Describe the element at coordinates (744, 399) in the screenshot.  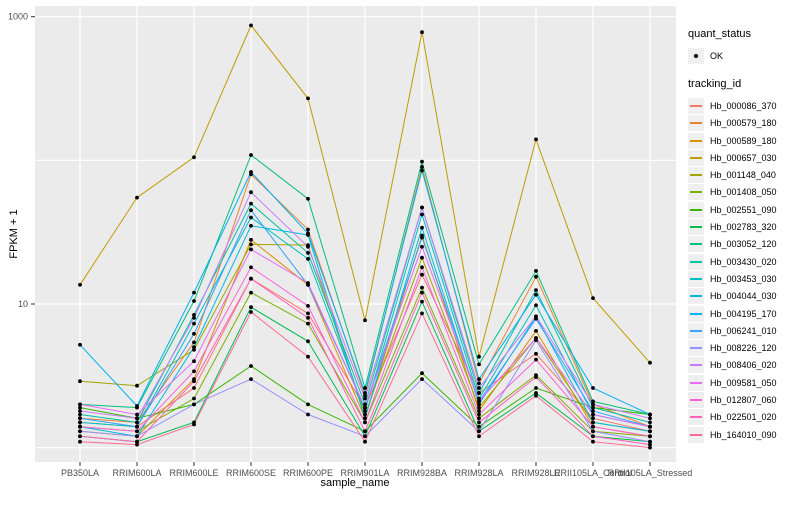
I see `legend-item: Hb_012807_060` at that location.